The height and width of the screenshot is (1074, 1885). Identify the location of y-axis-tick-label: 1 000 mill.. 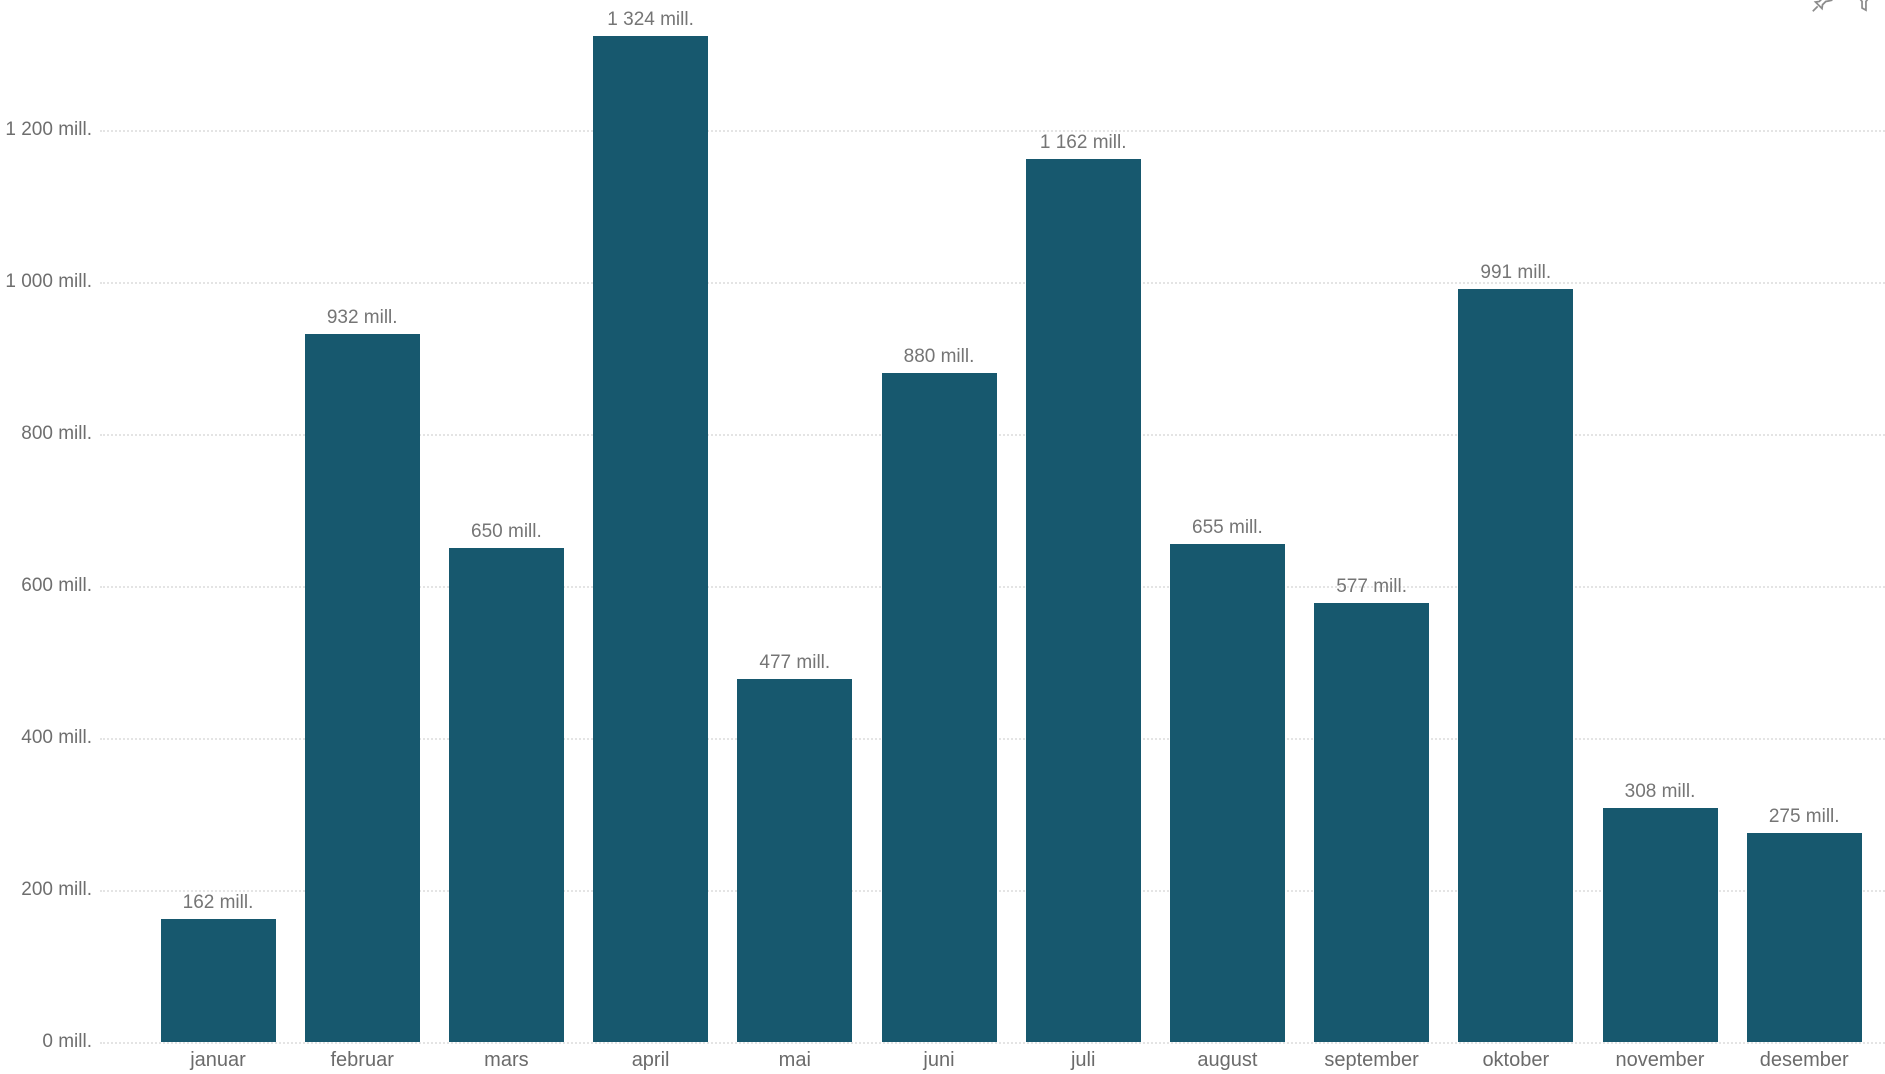
(48, 281).